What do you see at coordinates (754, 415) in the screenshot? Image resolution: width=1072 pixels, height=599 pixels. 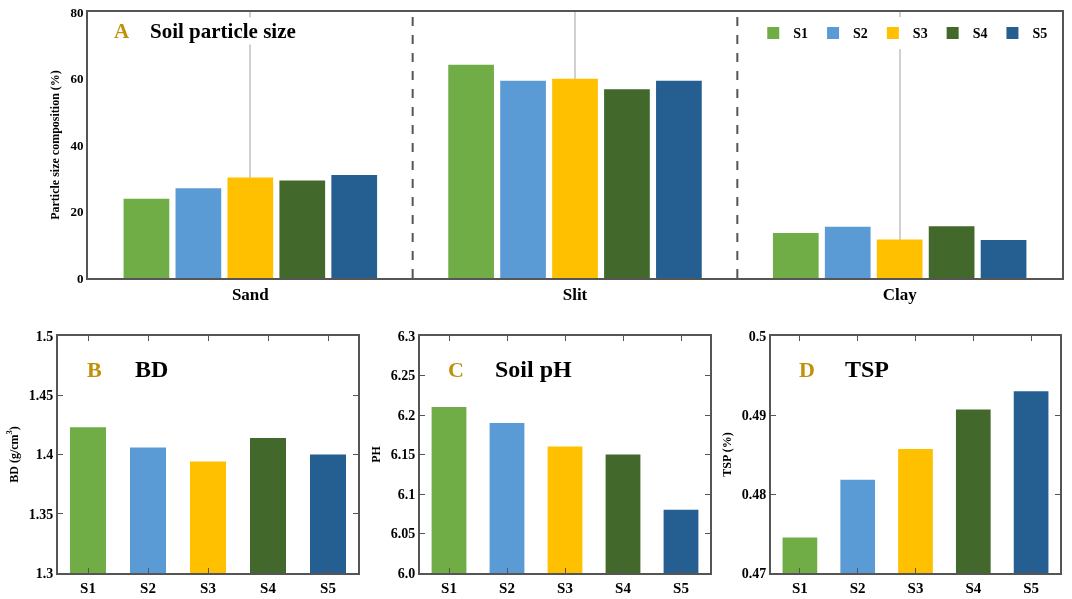 I see `y-tick-label: 0.49` at bounding box center [754, 415].